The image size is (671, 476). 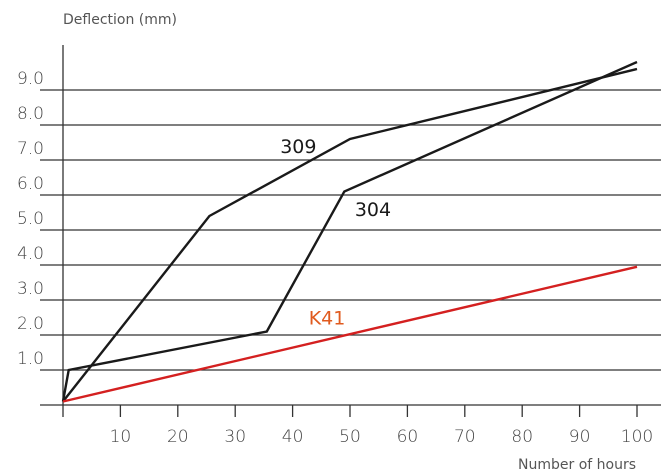 What do you see at coordinates (522, 437) in the screenshot?
I see `x-tick-label: 80` at bounding box center [522, 437].